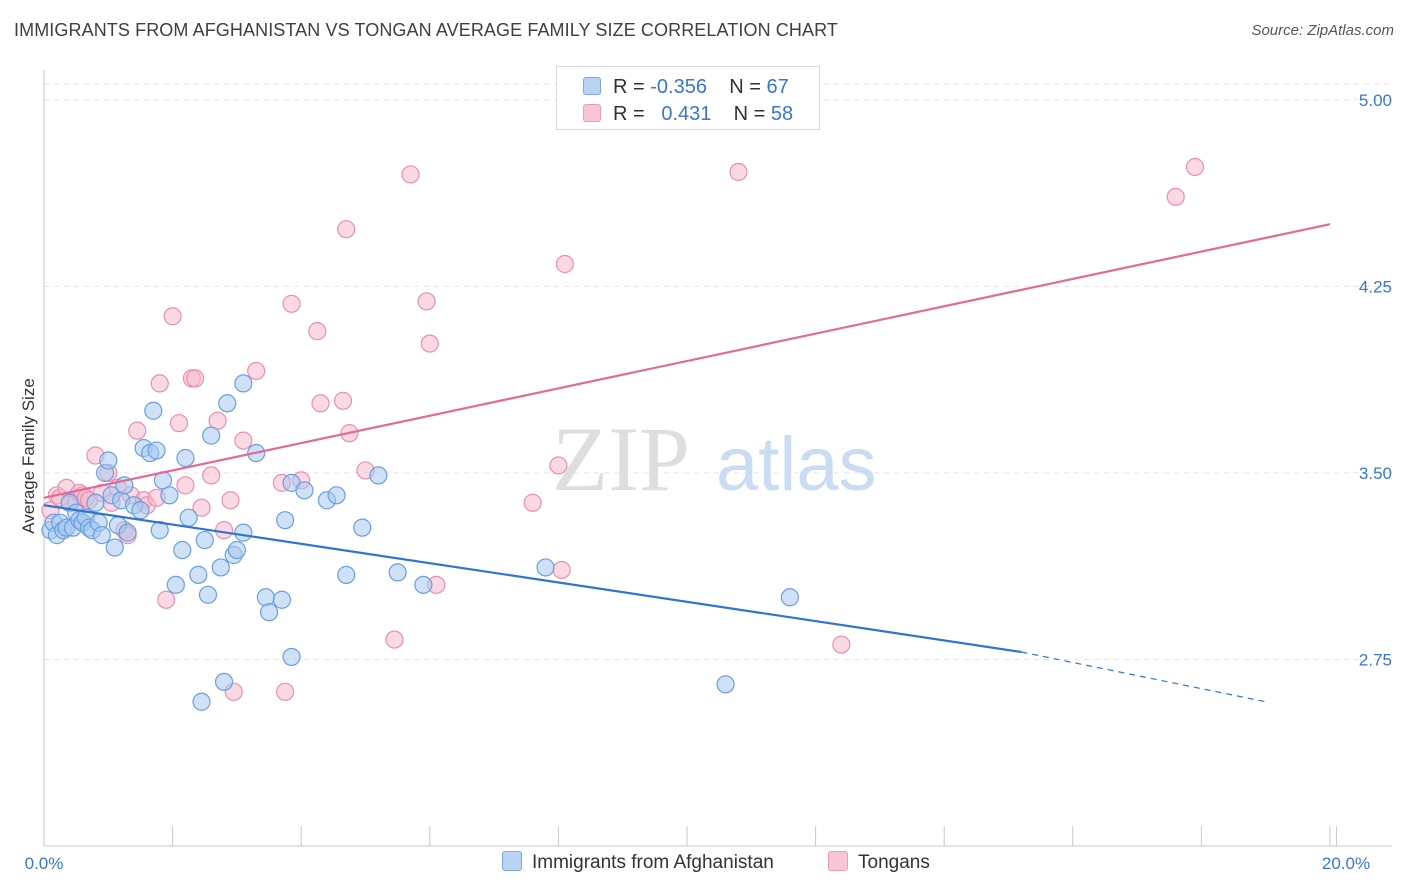 This screenshot has width=1406, height=892. Describe the element at coordinates (621, 459) in the screenshot. I see `watermark-zip: ZIP` at that location.